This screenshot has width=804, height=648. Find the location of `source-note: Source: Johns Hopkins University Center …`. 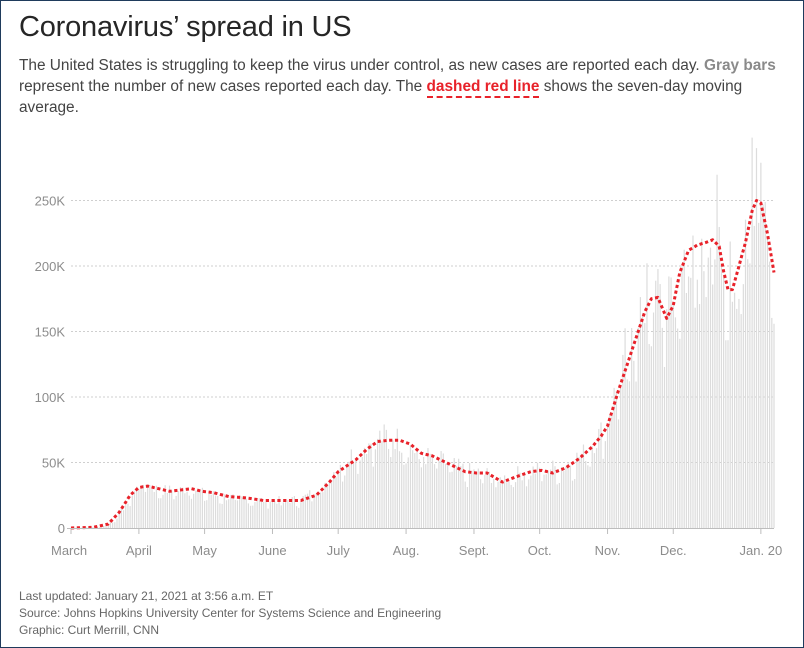

source-note: Source: Johns Hopkins University Center … is located at coordinates (230, 613).